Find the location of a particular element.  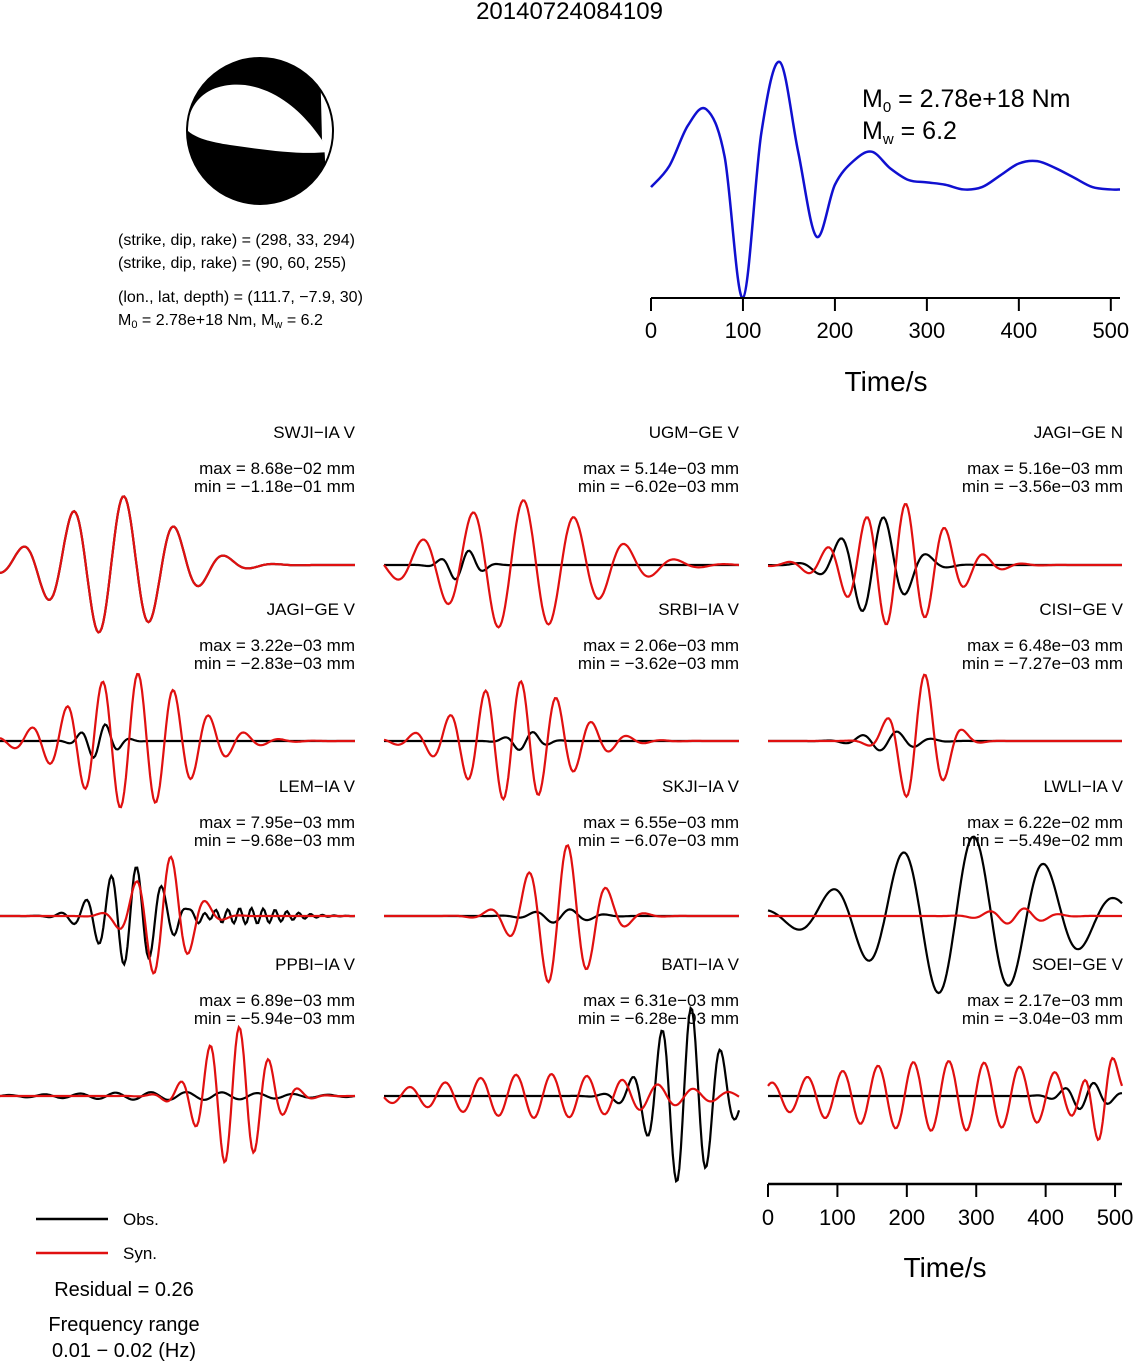

station-max: max = 6.31e−03 mm is located at coordinates (661, 1000).